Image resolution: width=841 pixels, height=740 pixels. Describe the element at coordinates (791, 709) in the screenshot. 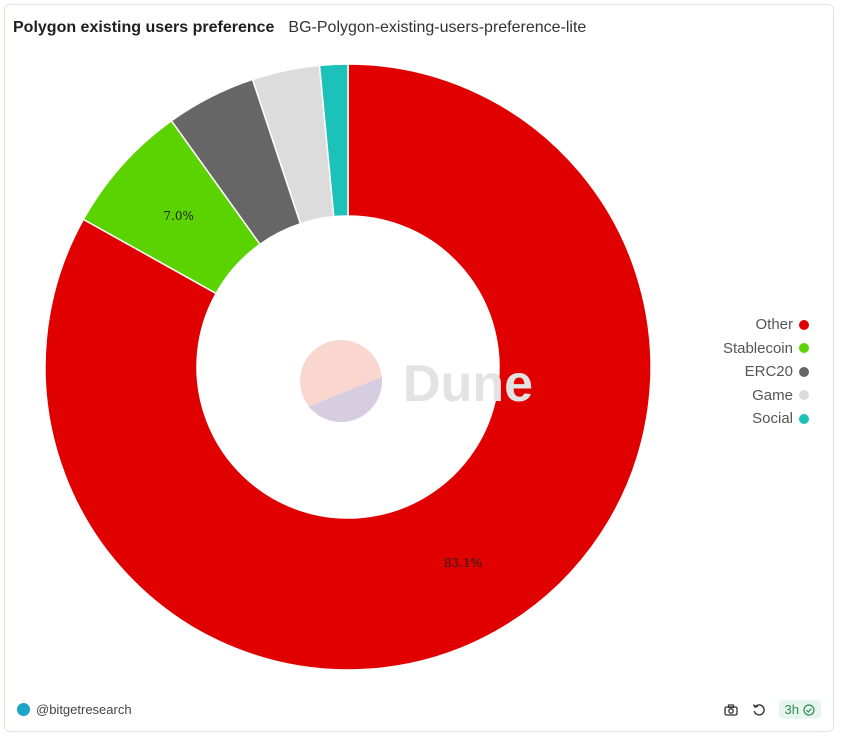

I see `refresh-age-label: 3h` at that location.